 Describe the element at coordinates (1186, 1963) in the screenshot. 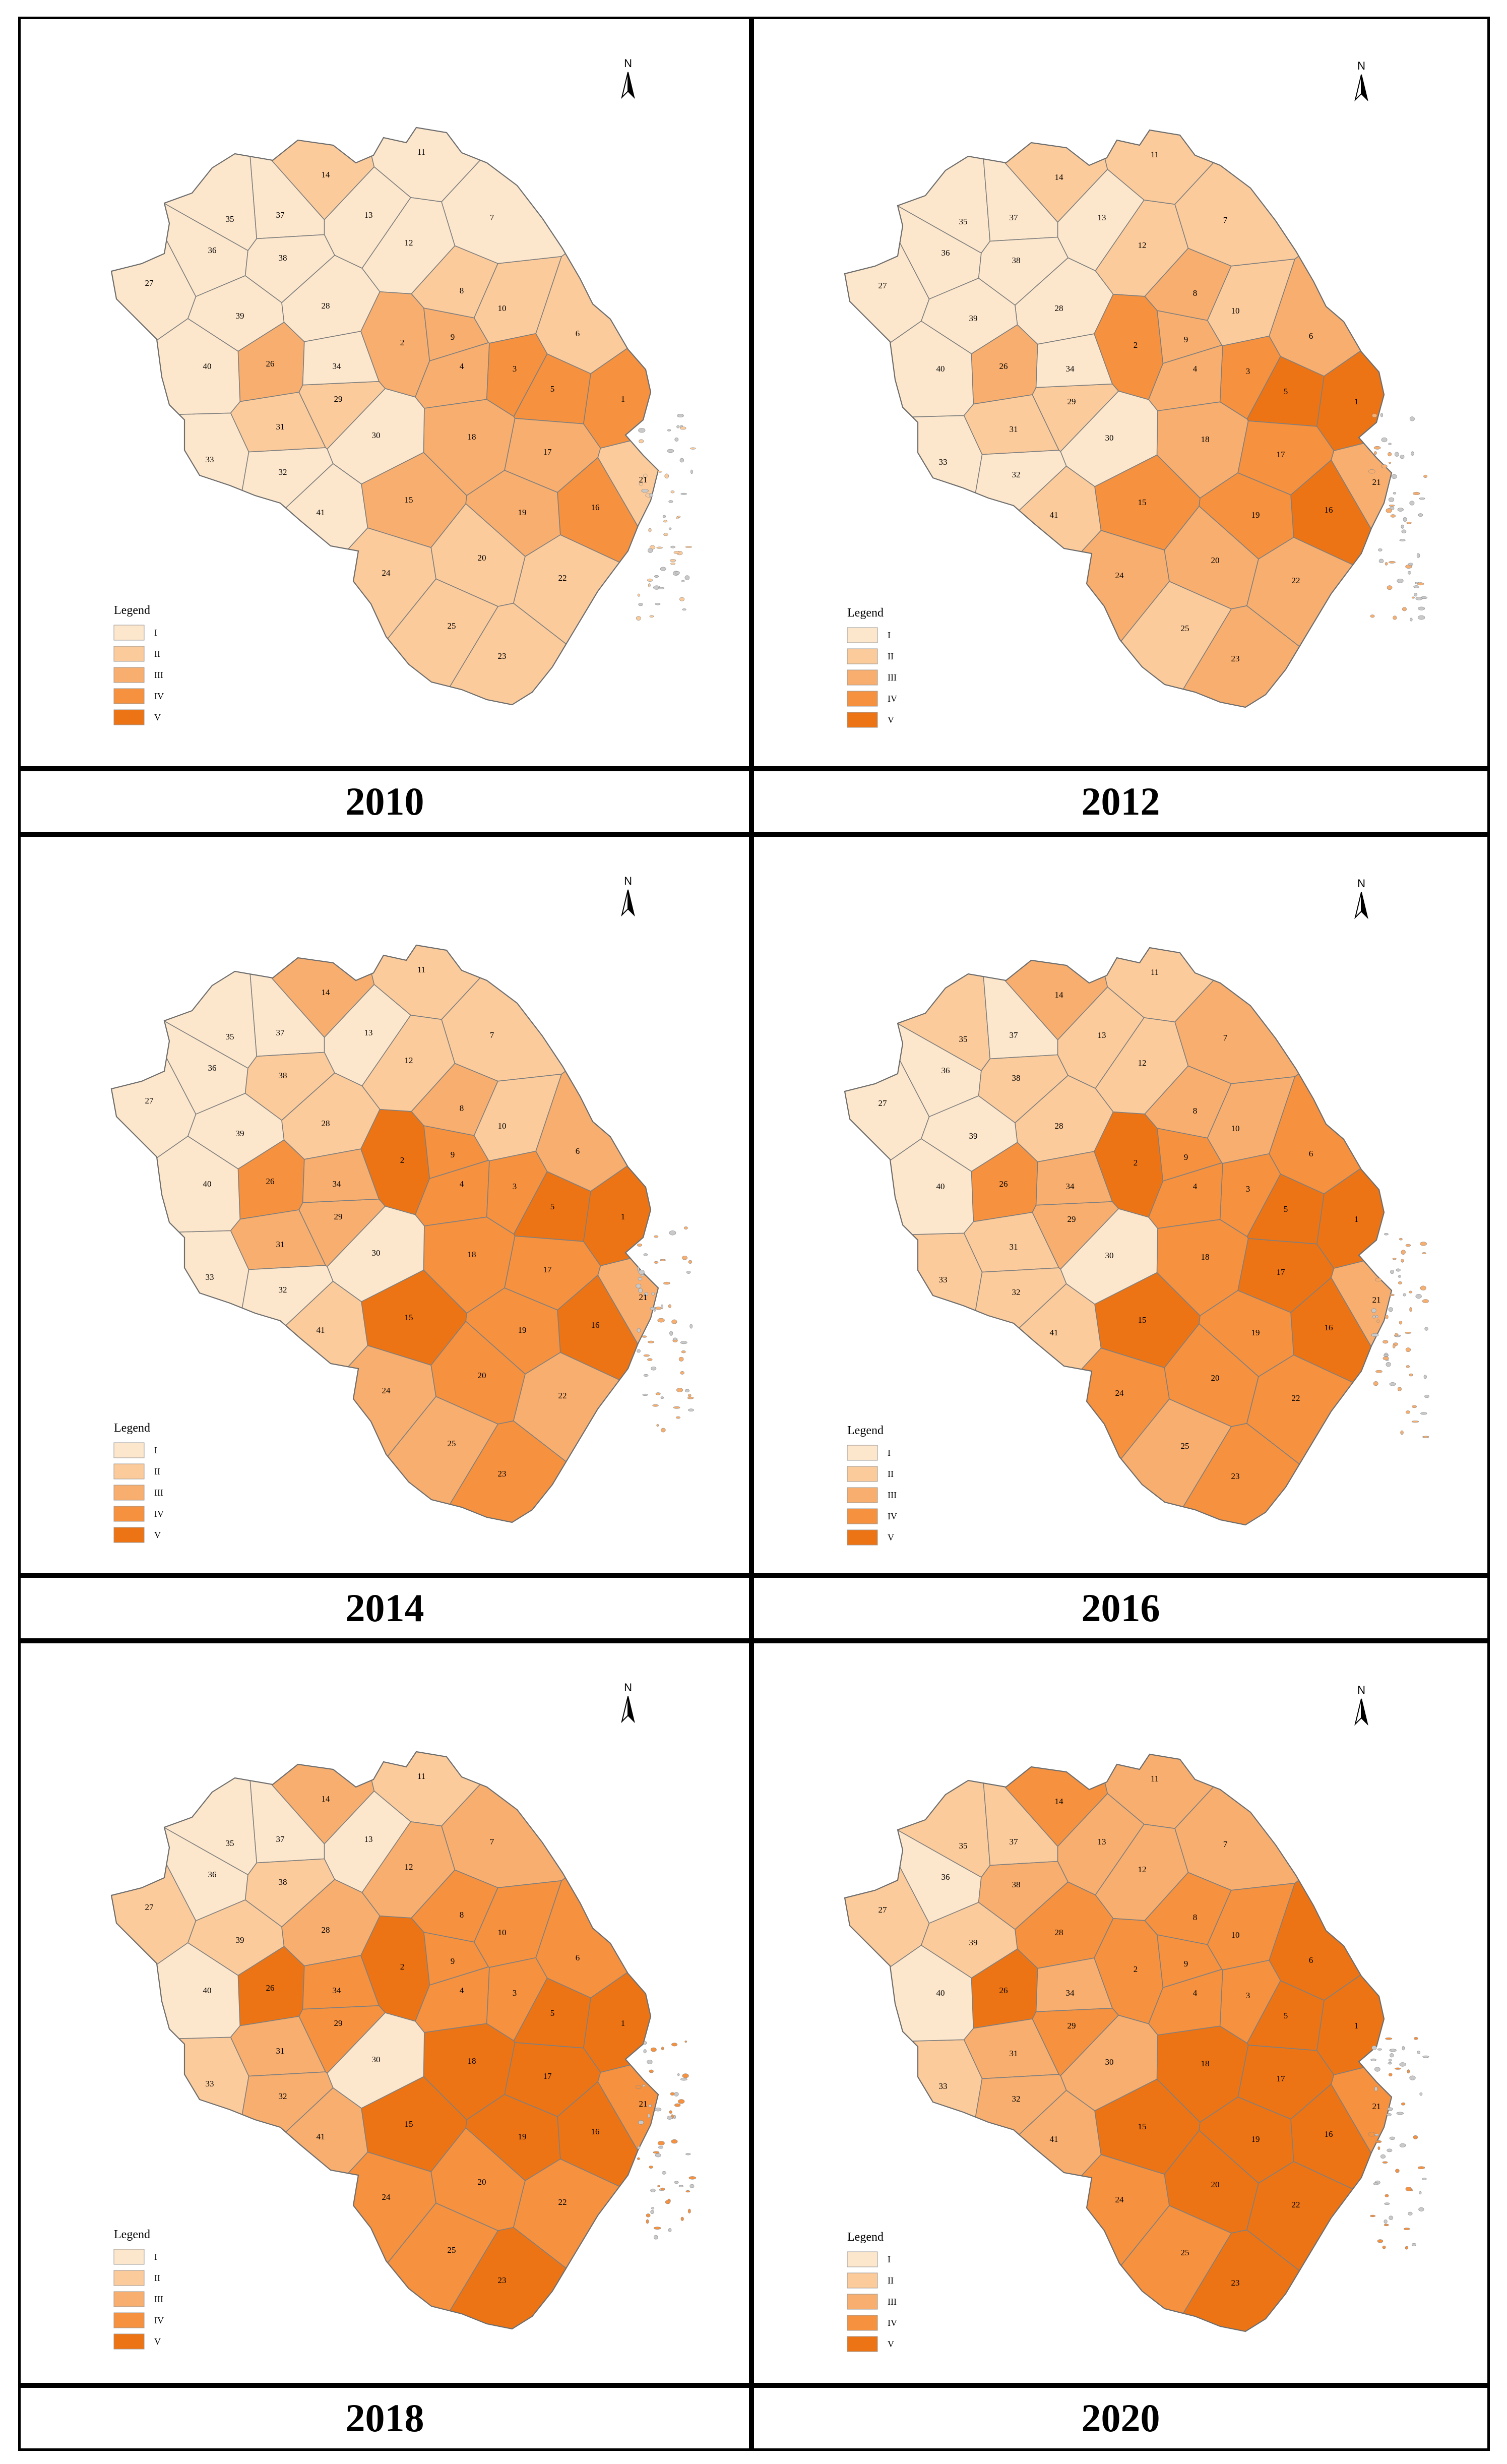

I see `region-label-9: 9` at that location.